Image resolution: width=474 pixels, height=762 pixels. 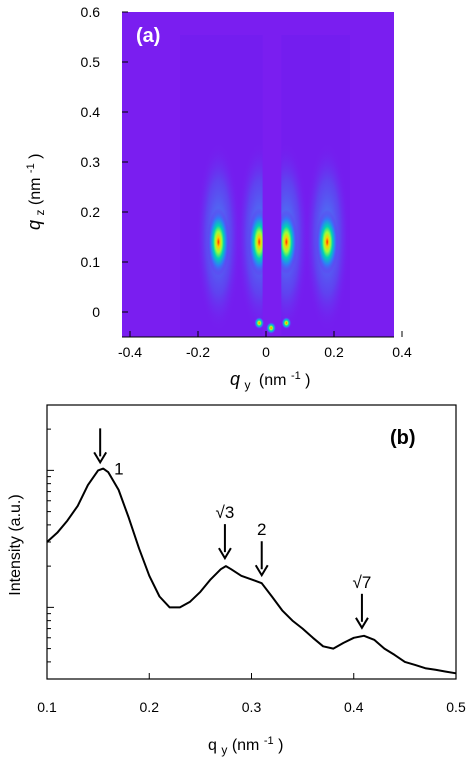 I want to click on specular-spots, so click(x=273, y=325).